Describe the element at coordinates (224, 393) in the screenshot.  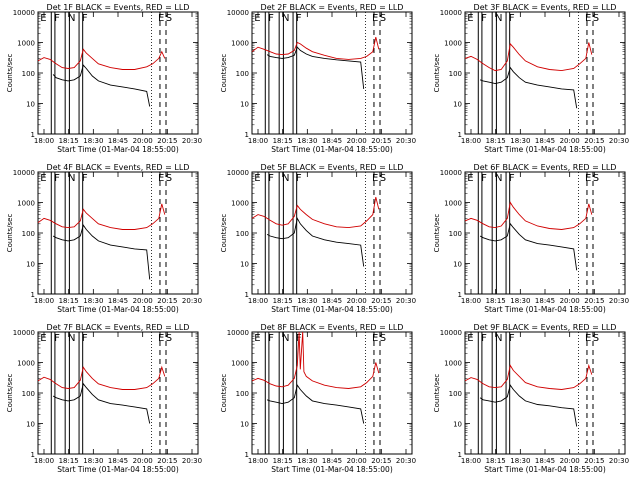
I see `y-axis-label: Counts/sec` at that location.